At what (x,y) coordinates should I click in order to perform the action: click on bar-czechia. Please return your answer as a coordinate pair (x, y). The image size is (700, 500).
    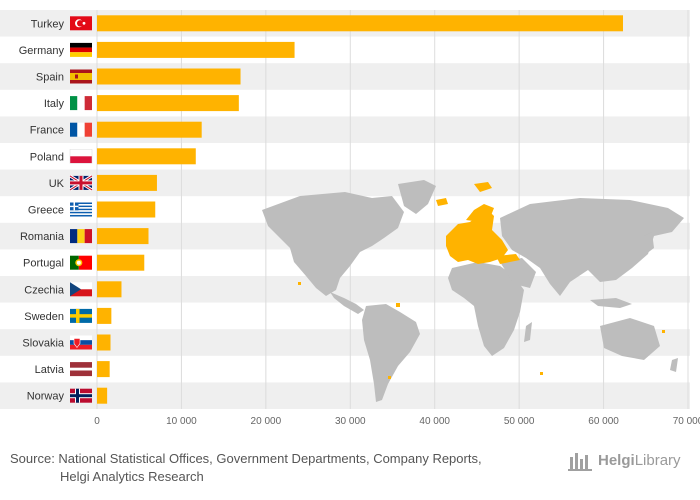
    Looking at the image, I should click on (109, 289).